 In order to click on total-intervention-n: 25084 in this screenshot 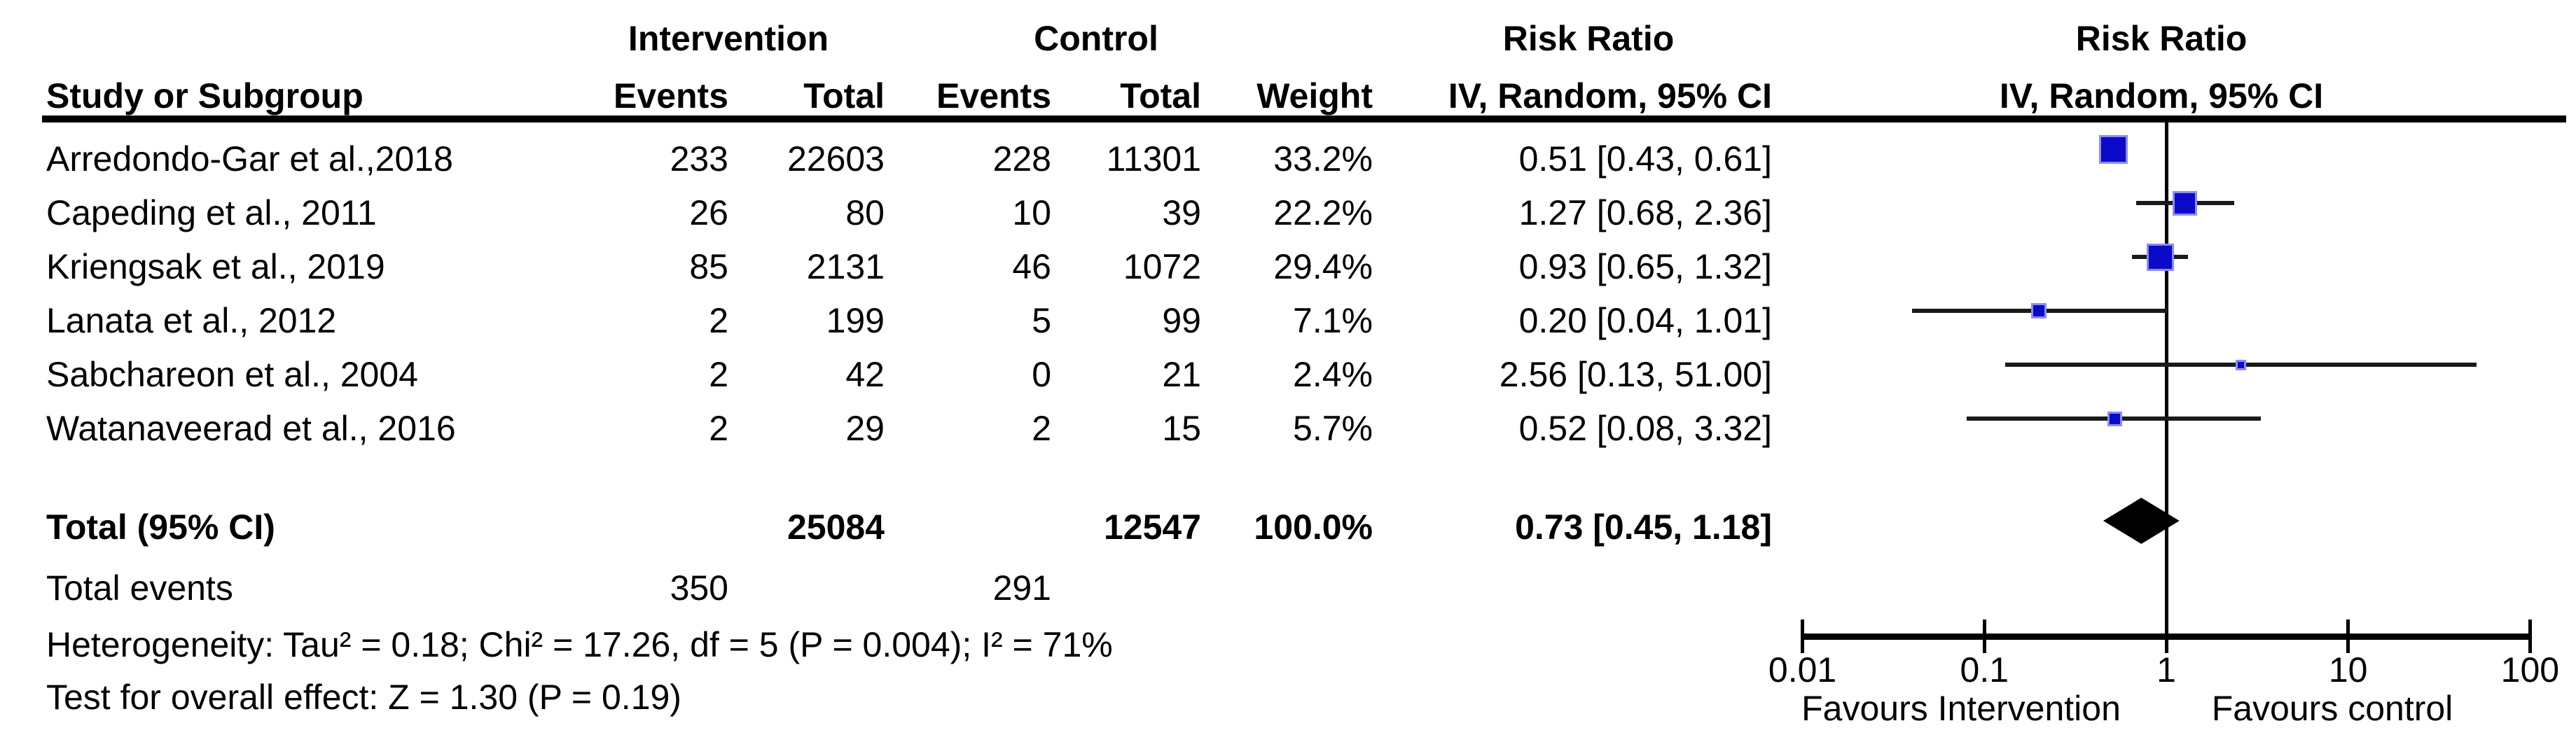, I will do `click(836, 527)`.